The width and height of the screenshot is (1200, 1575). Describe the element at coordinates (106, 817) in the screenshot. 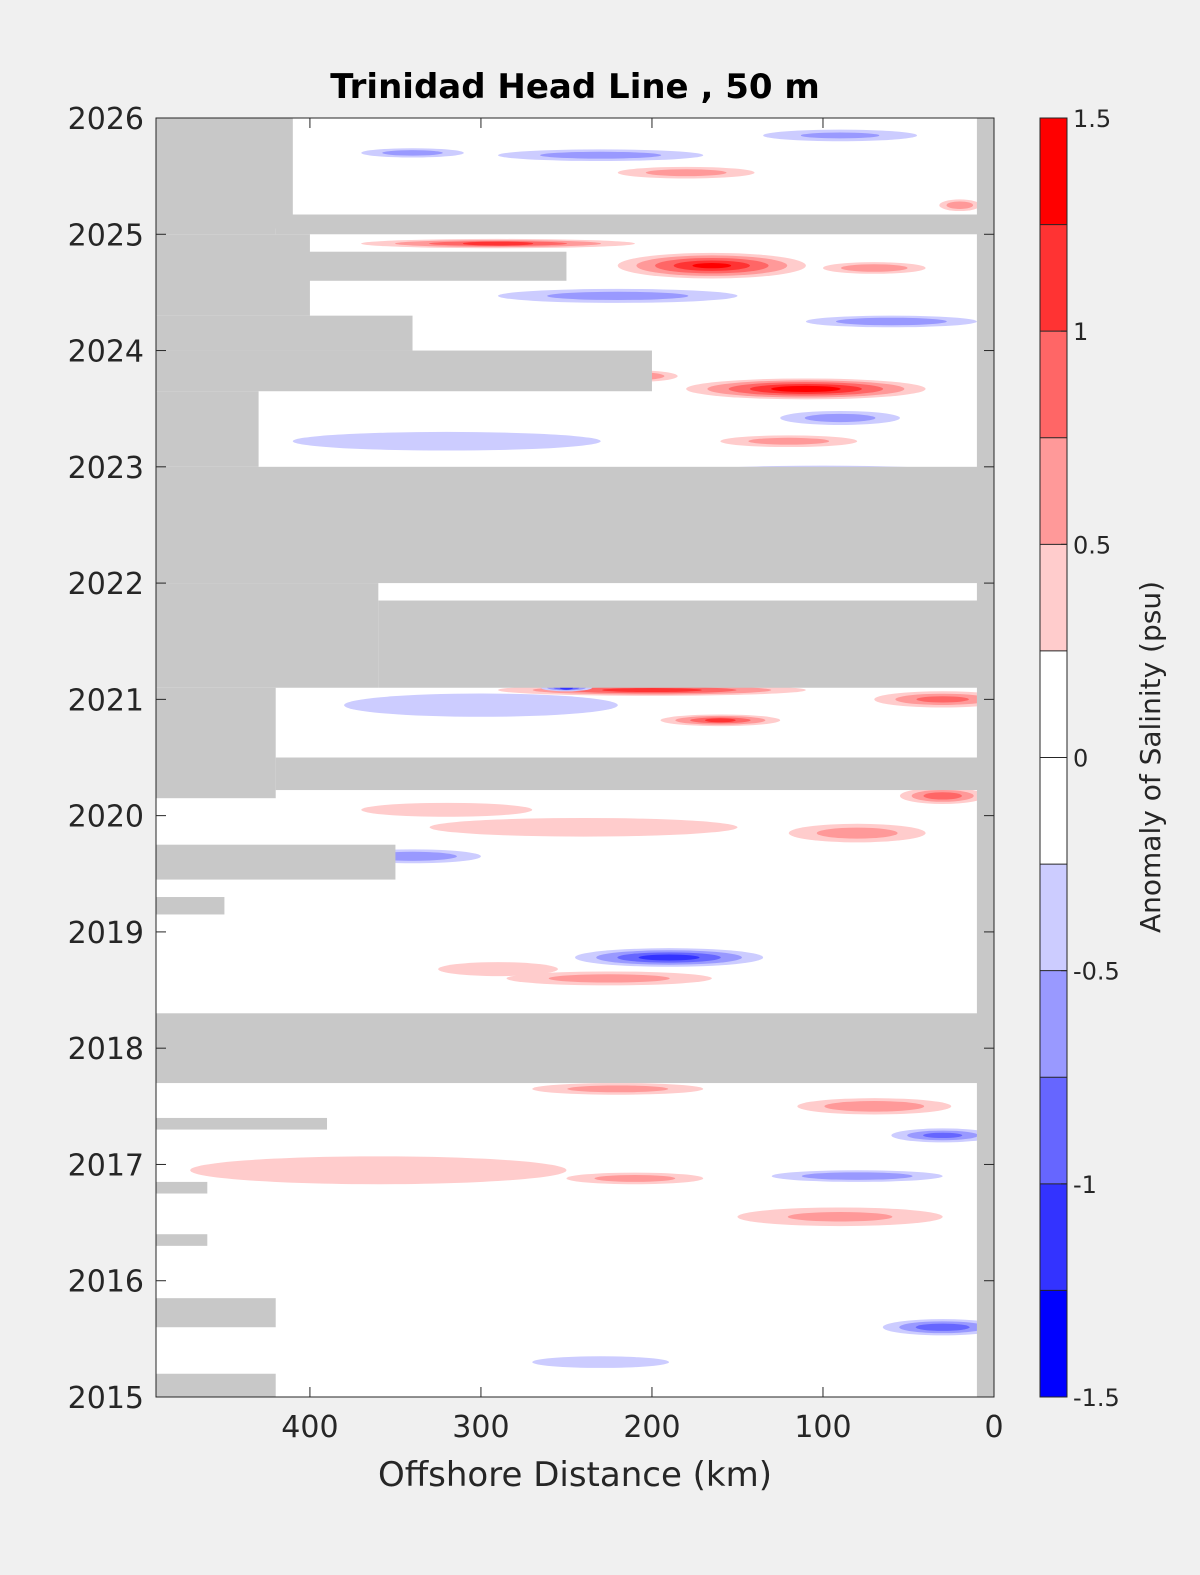

I see `y-tick-label: 2020` at that location.